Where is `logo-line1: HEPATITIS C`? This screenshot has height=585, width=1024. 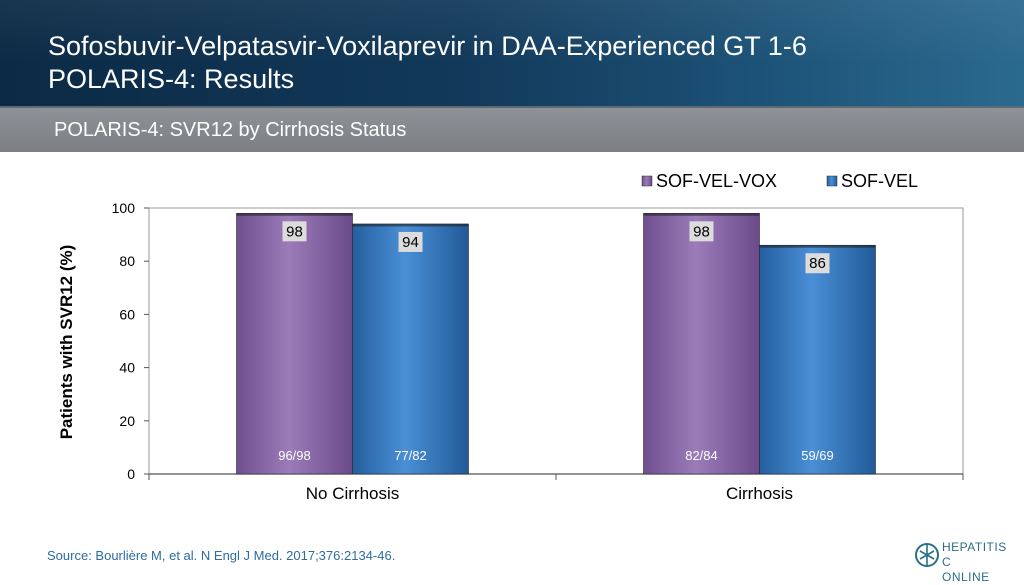 logo-line1: HEPATITIS C is located at coordinates (974, 554).